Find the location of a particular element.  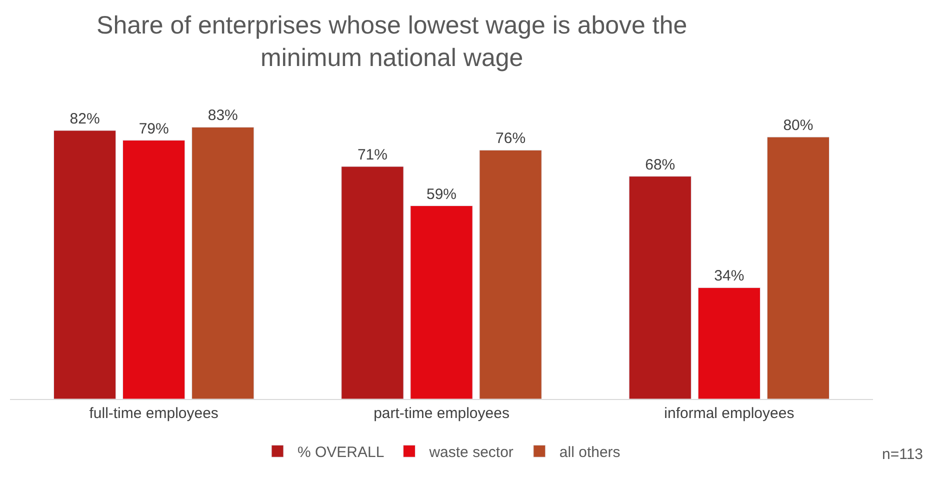

legend-label: waste sector is located at coordinates (471, 452).